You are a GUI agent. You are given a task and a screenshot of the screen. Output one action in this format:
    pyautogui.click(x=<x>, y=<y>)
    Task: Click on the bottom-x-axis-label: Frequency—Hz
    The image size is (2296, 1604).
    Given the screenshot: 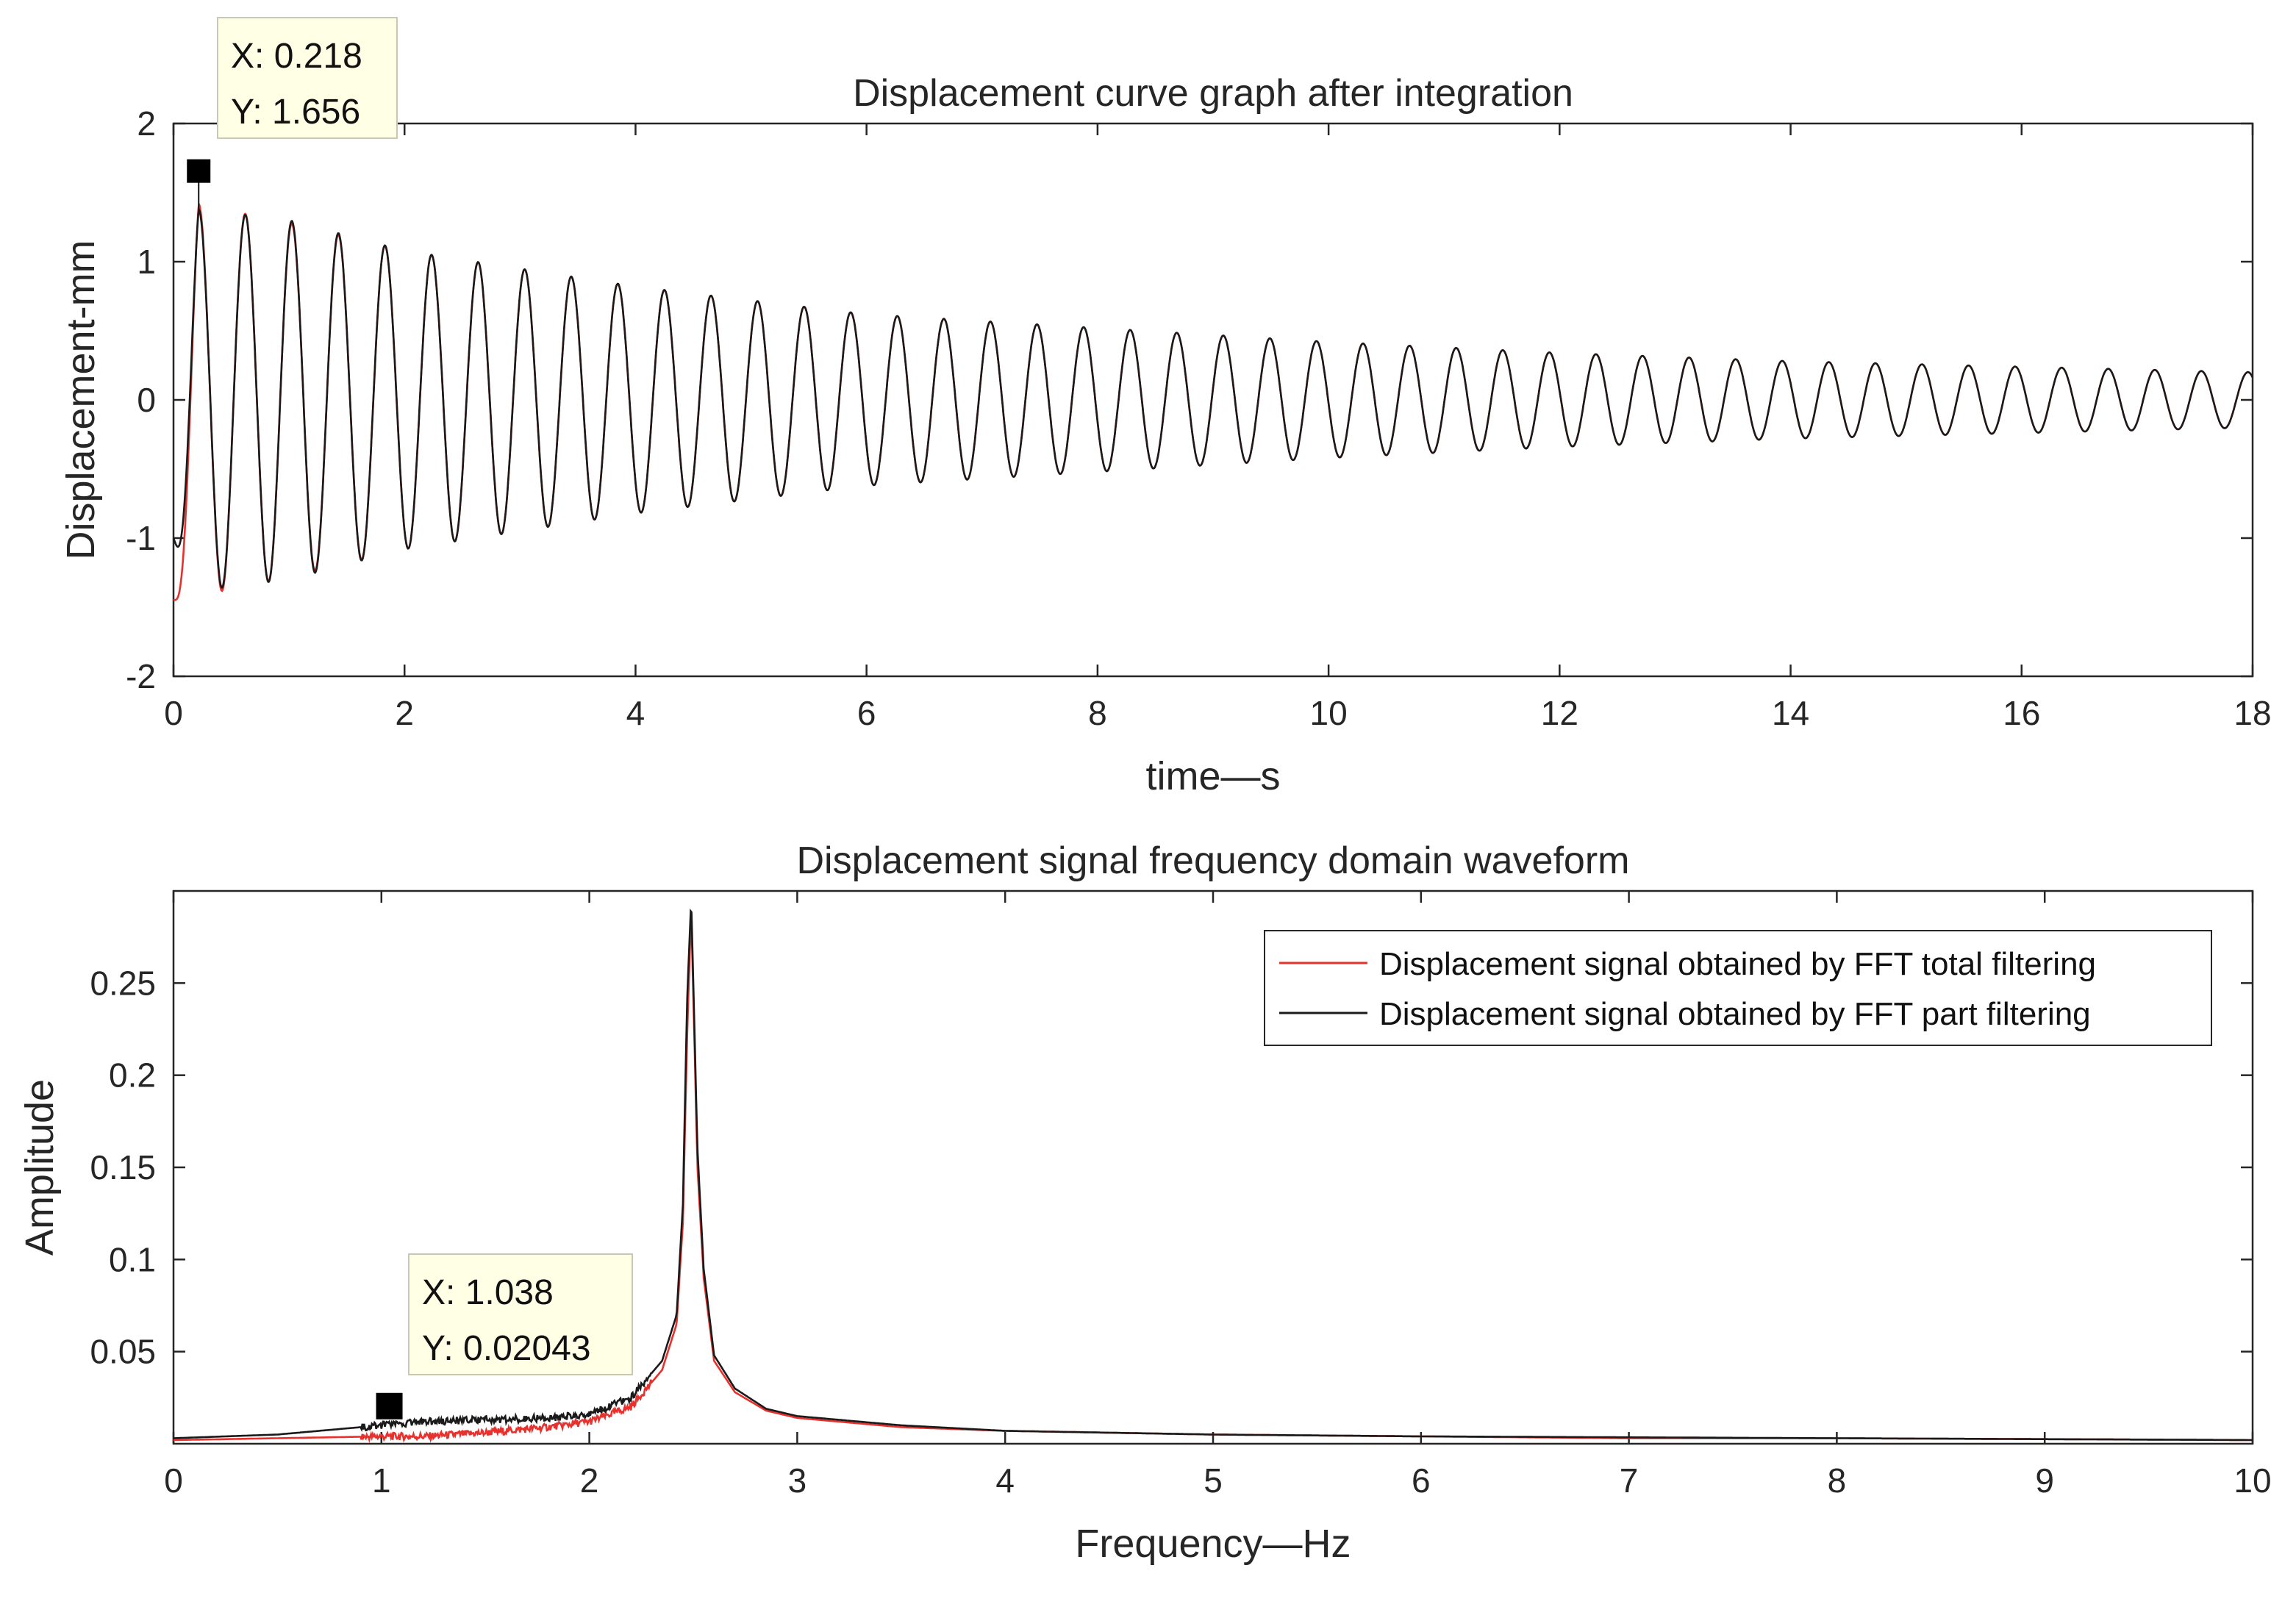 What is the action you would take?
    pyautogui.click(x=1213, y=1544)
    